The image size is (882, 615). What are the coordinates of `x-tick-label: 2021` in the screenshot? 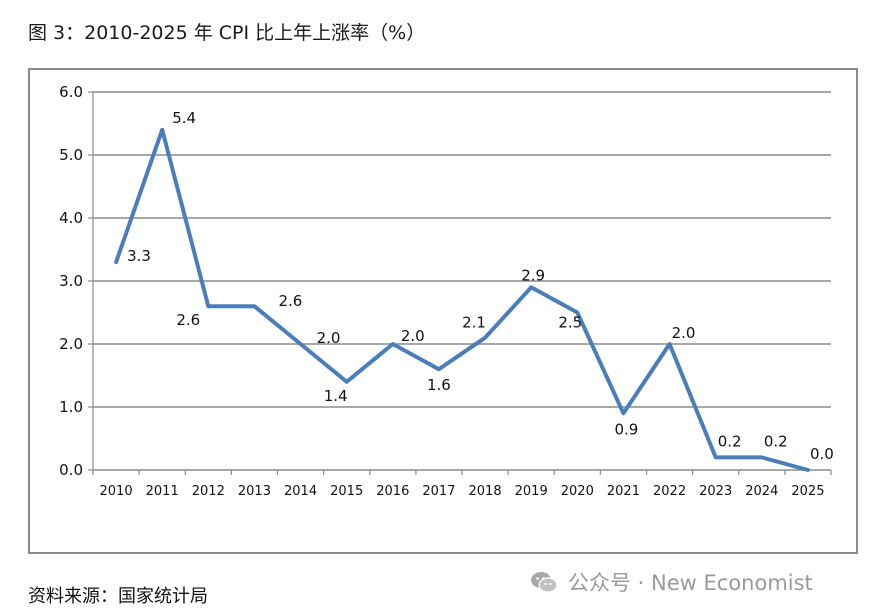 It's located at (623, 491).